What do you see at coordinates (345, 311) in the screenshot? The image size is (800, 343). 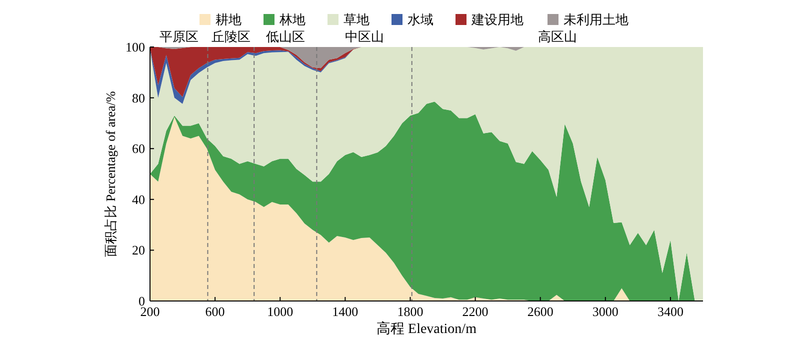 I see `x-tick-label: 1400` at bounding box center [345, 311].